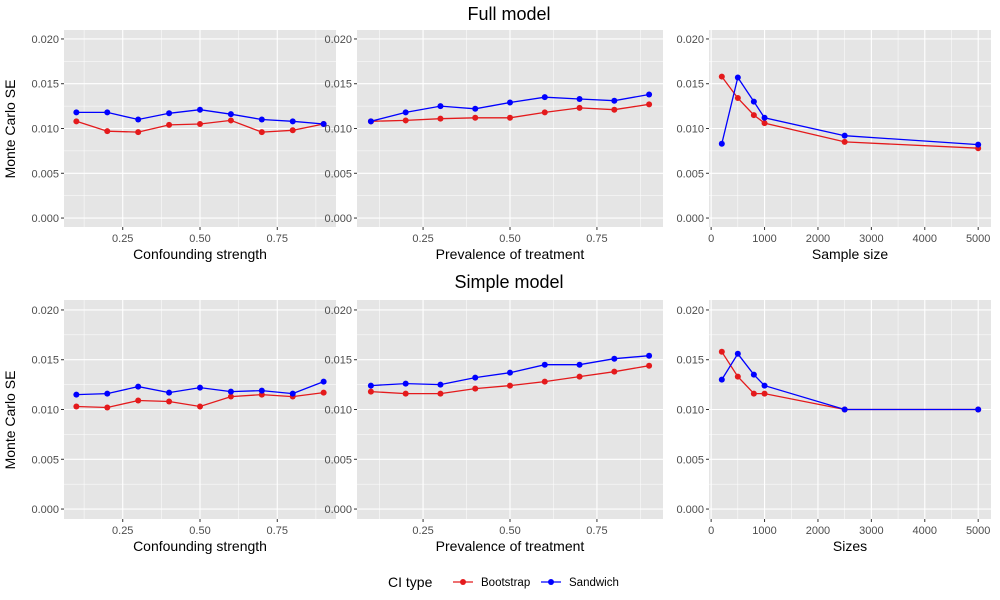 This screenshot has height=600, width=1000. I want to click on legend-key-bootstrap-point, so click(463, 582).